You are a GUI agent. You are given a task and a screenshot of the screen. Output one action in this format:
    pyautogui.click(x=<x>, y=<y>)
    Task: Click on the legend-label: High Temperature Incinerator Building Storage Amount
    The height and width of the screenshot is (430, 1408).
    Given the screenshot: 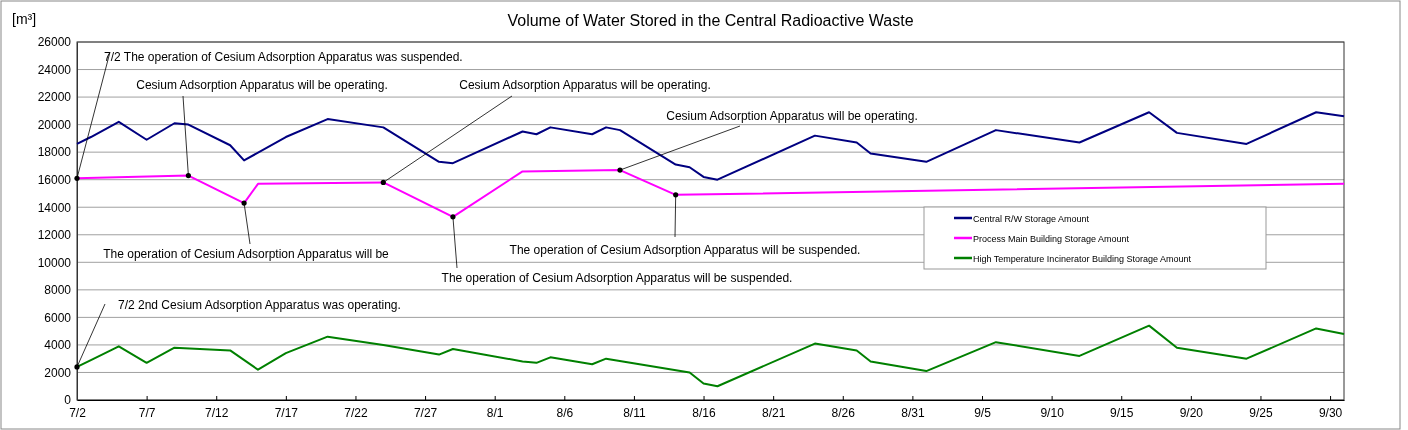 What is the action you would take?
    pyautogui.click(x=1082, y=258)
    